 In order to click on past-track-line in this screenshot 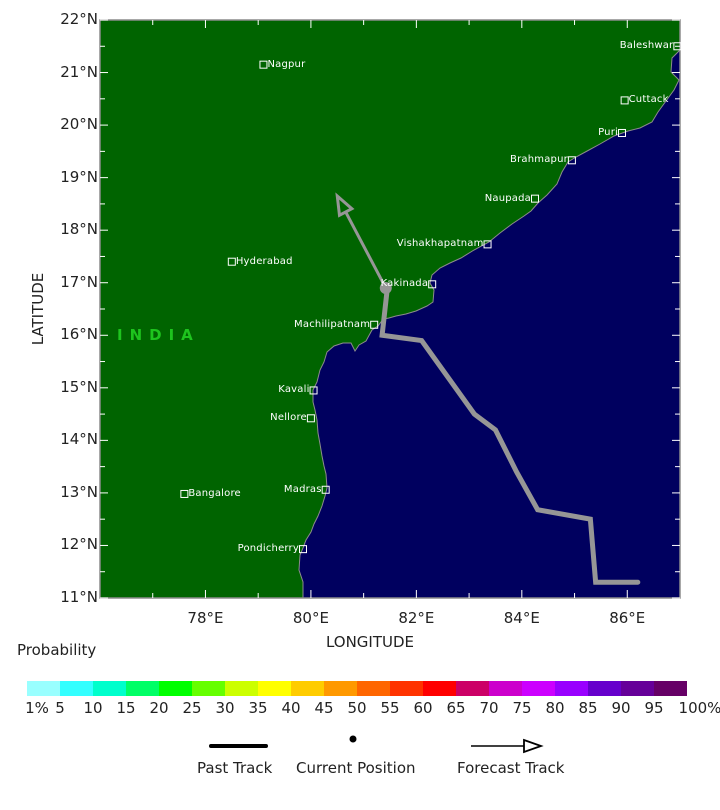, I will do `click(510, 435)`.